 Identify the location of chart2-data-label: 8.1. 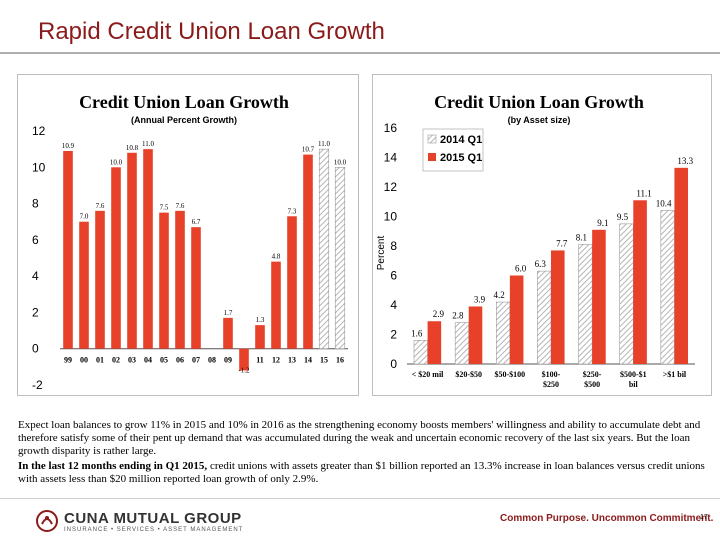
(581, 238).